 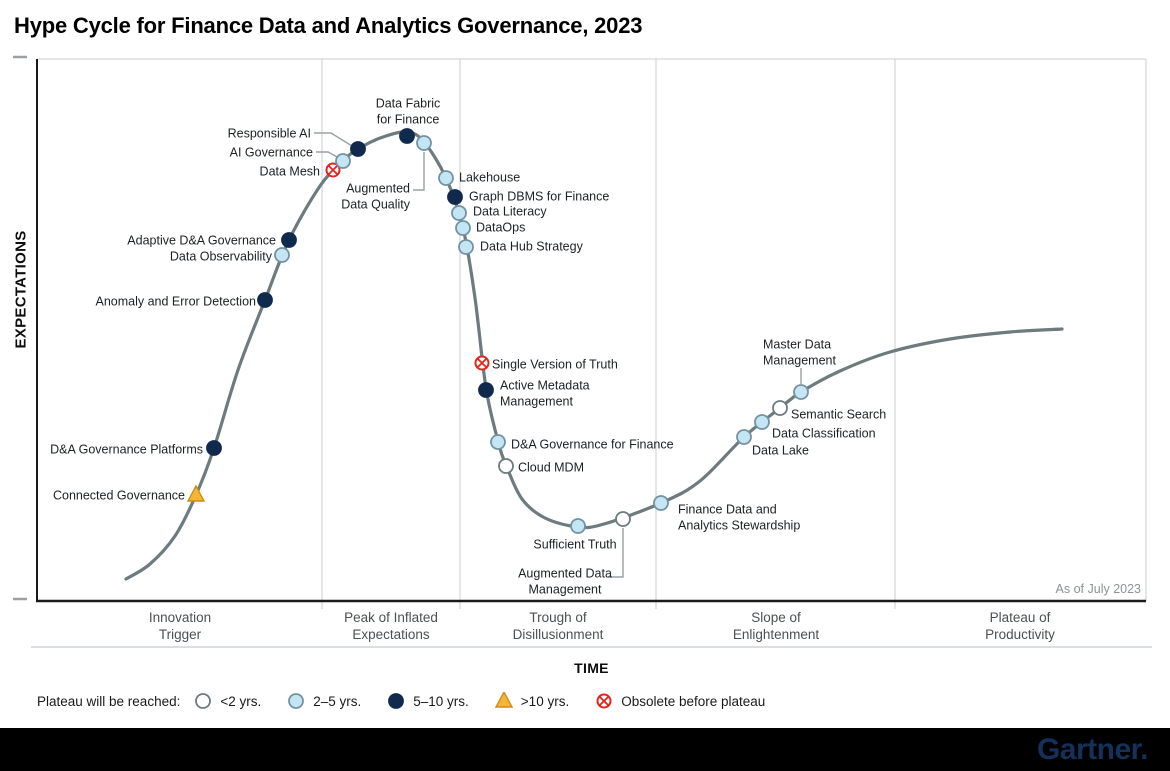 What do you see at coordinates (591, 668) in the screenshot?
I see `x-axis-label: TIME` at bounding box center [591, 668].